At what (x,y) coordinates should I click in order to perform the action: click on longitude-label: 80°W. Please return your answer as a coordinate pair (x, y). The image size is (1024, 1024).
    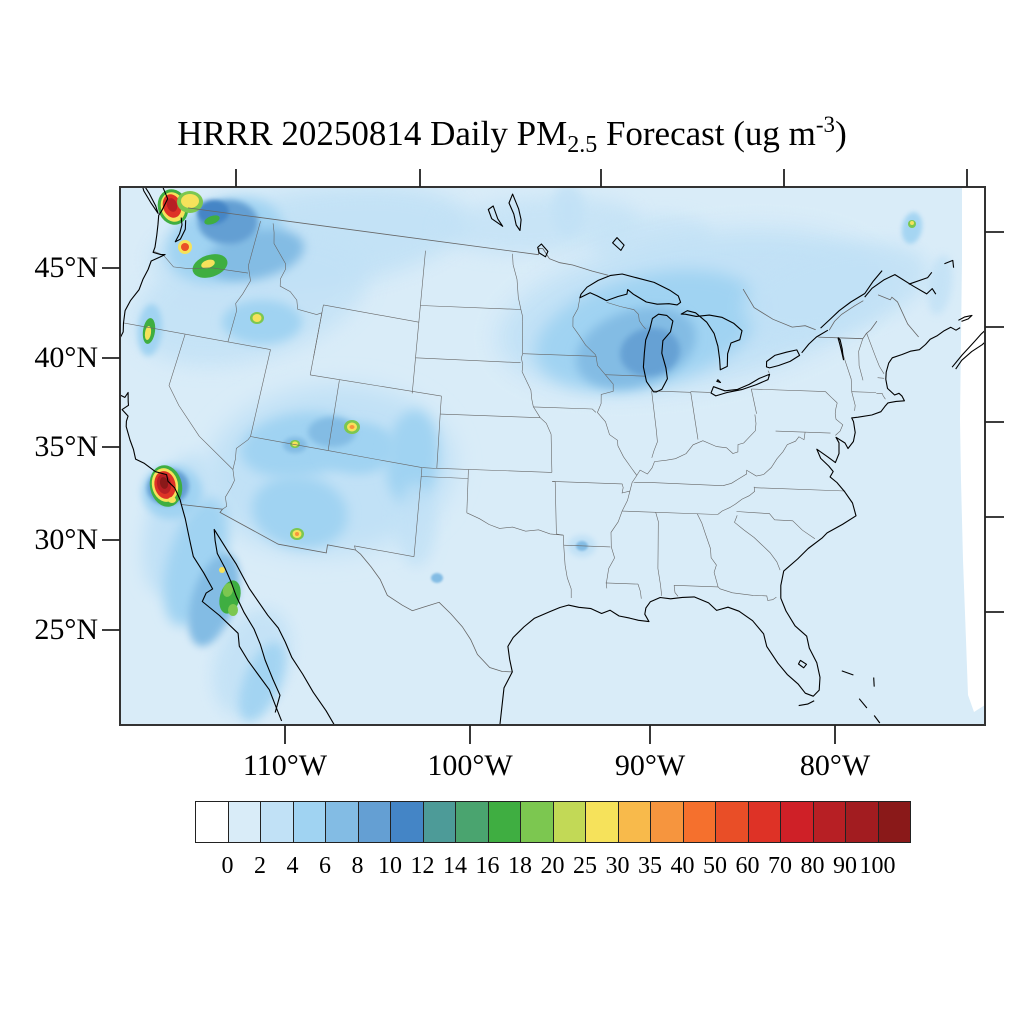
    Looking at the image, I should click on (835, 765).